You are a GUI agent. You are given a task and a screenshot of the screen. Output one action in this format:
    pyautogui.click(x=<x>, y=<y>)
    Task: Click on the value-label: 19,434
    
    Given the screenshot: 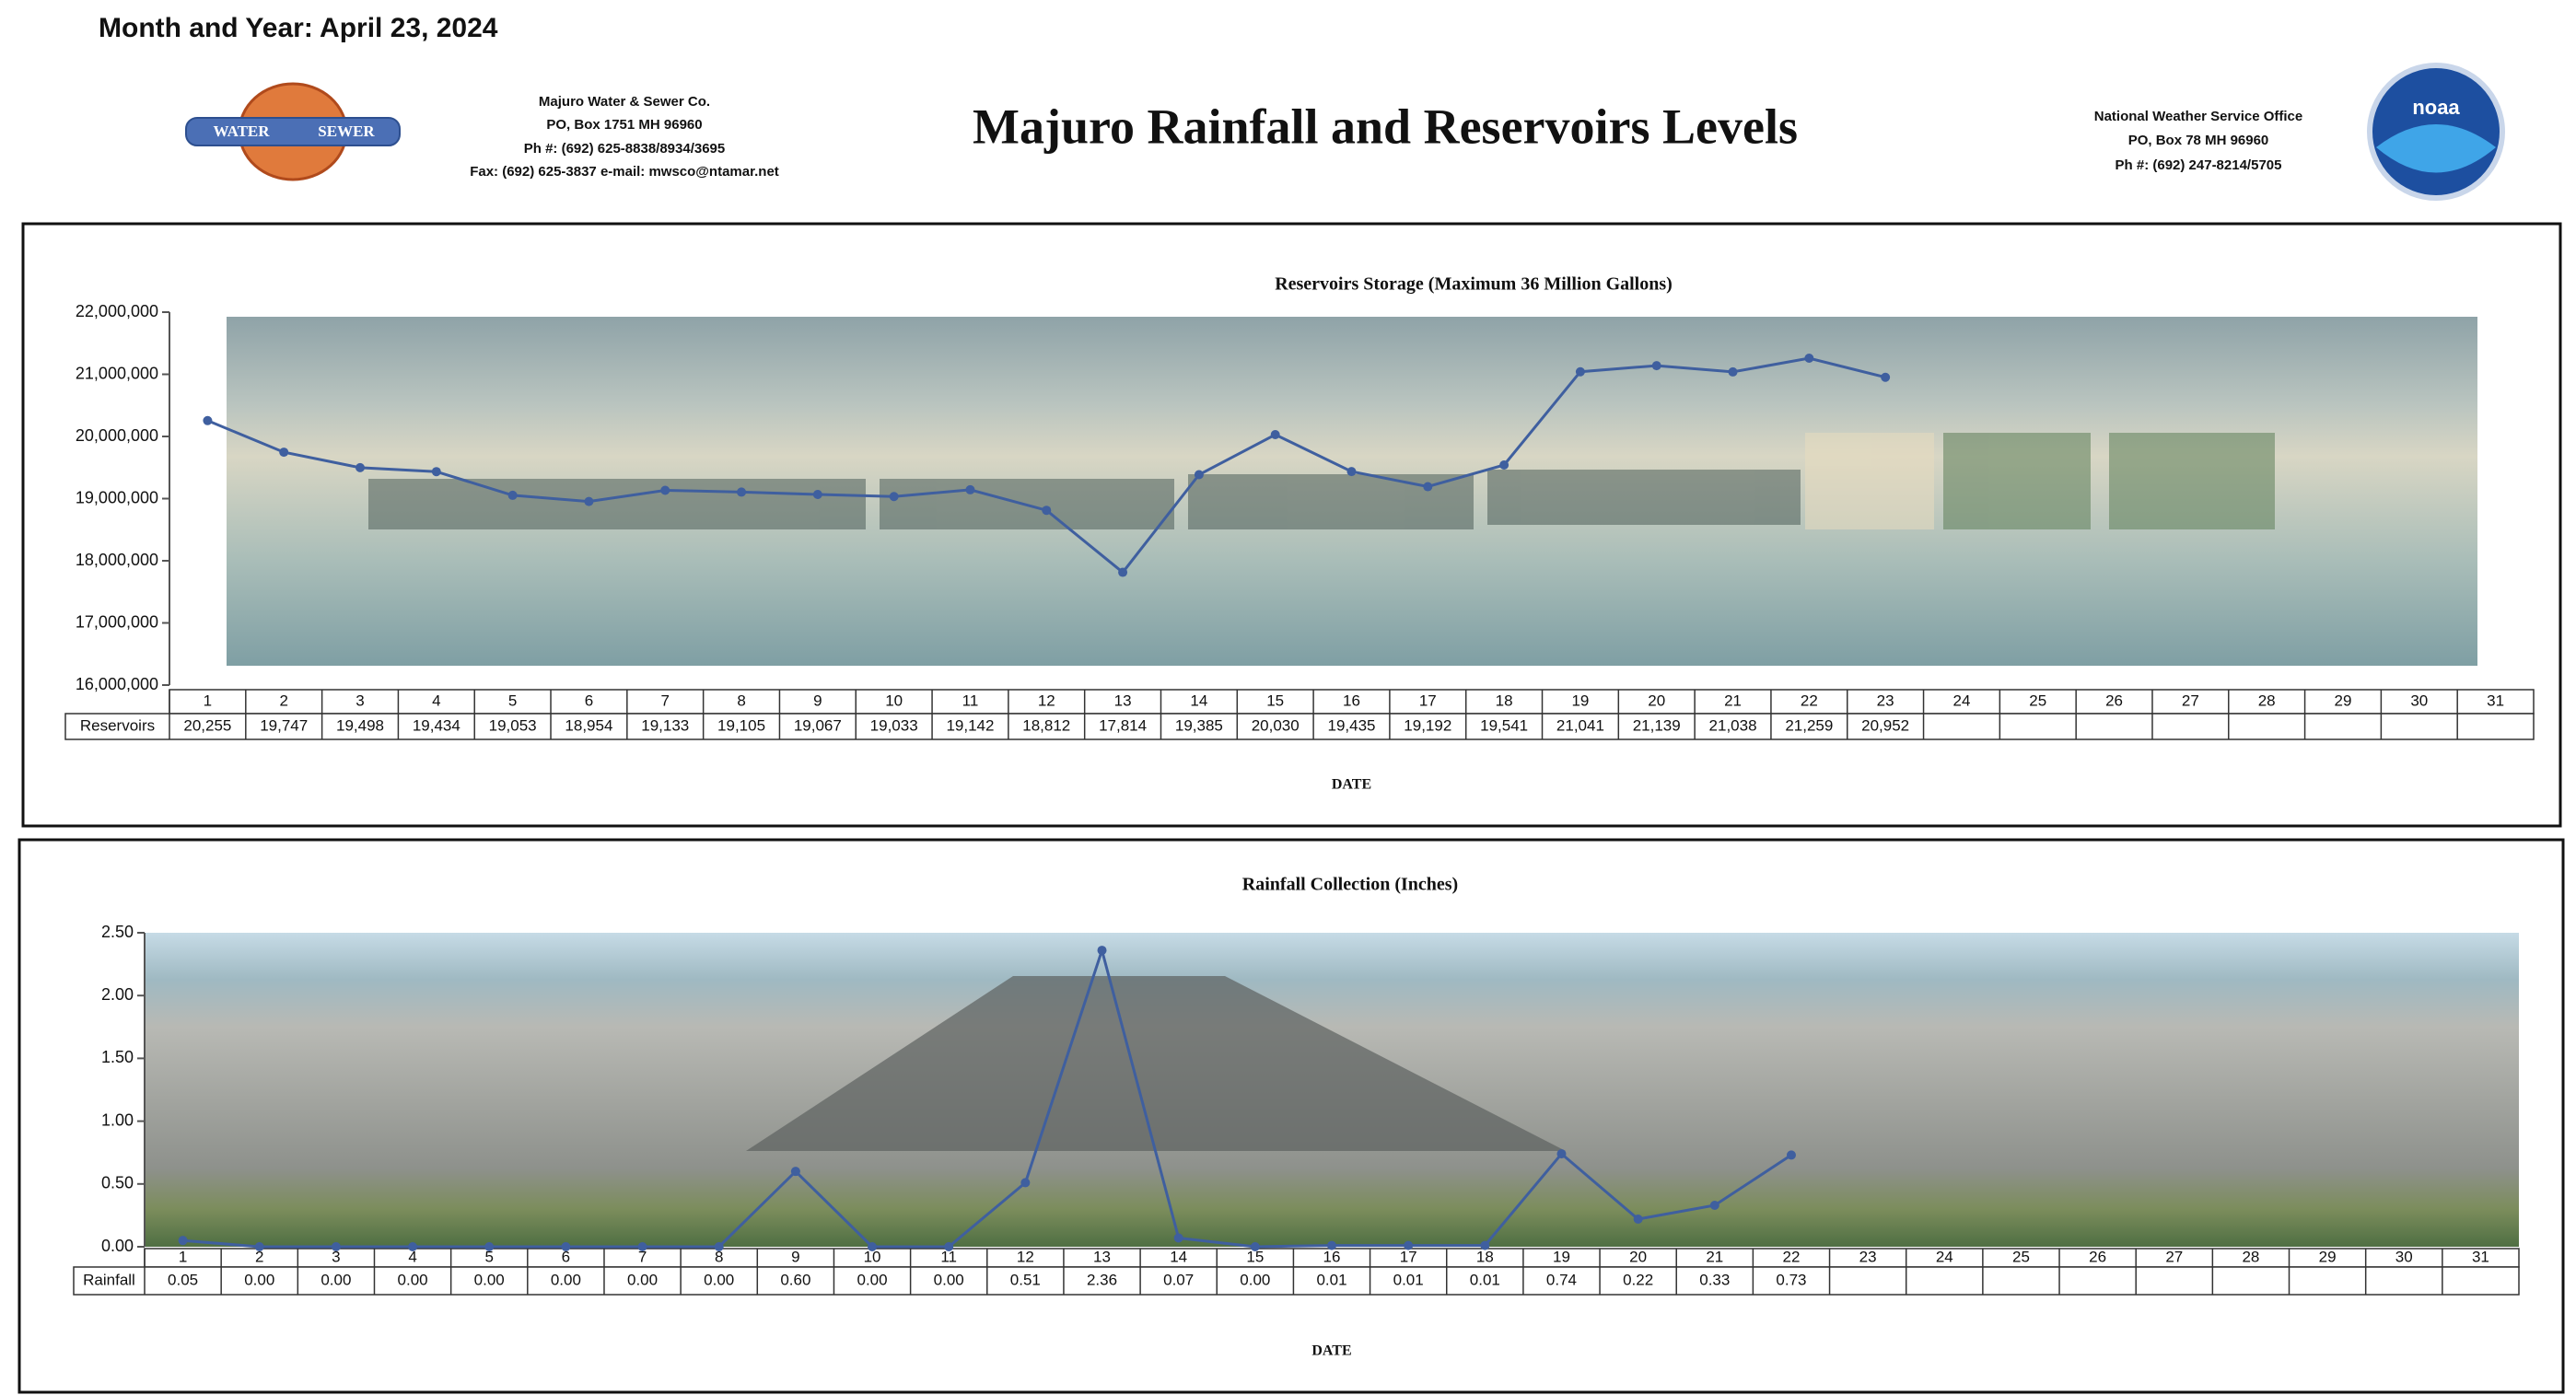 What is the action you would take?
    pyautogui.click(x=436, y=725)
    